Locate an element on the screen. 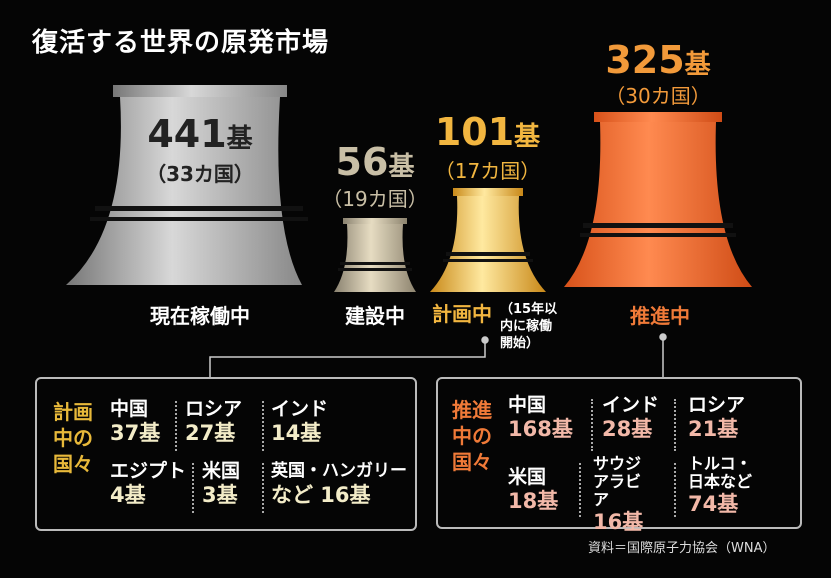 The image size is (831, 578). proposed-item: 米国 18基 is located at coordinates (533, 489).